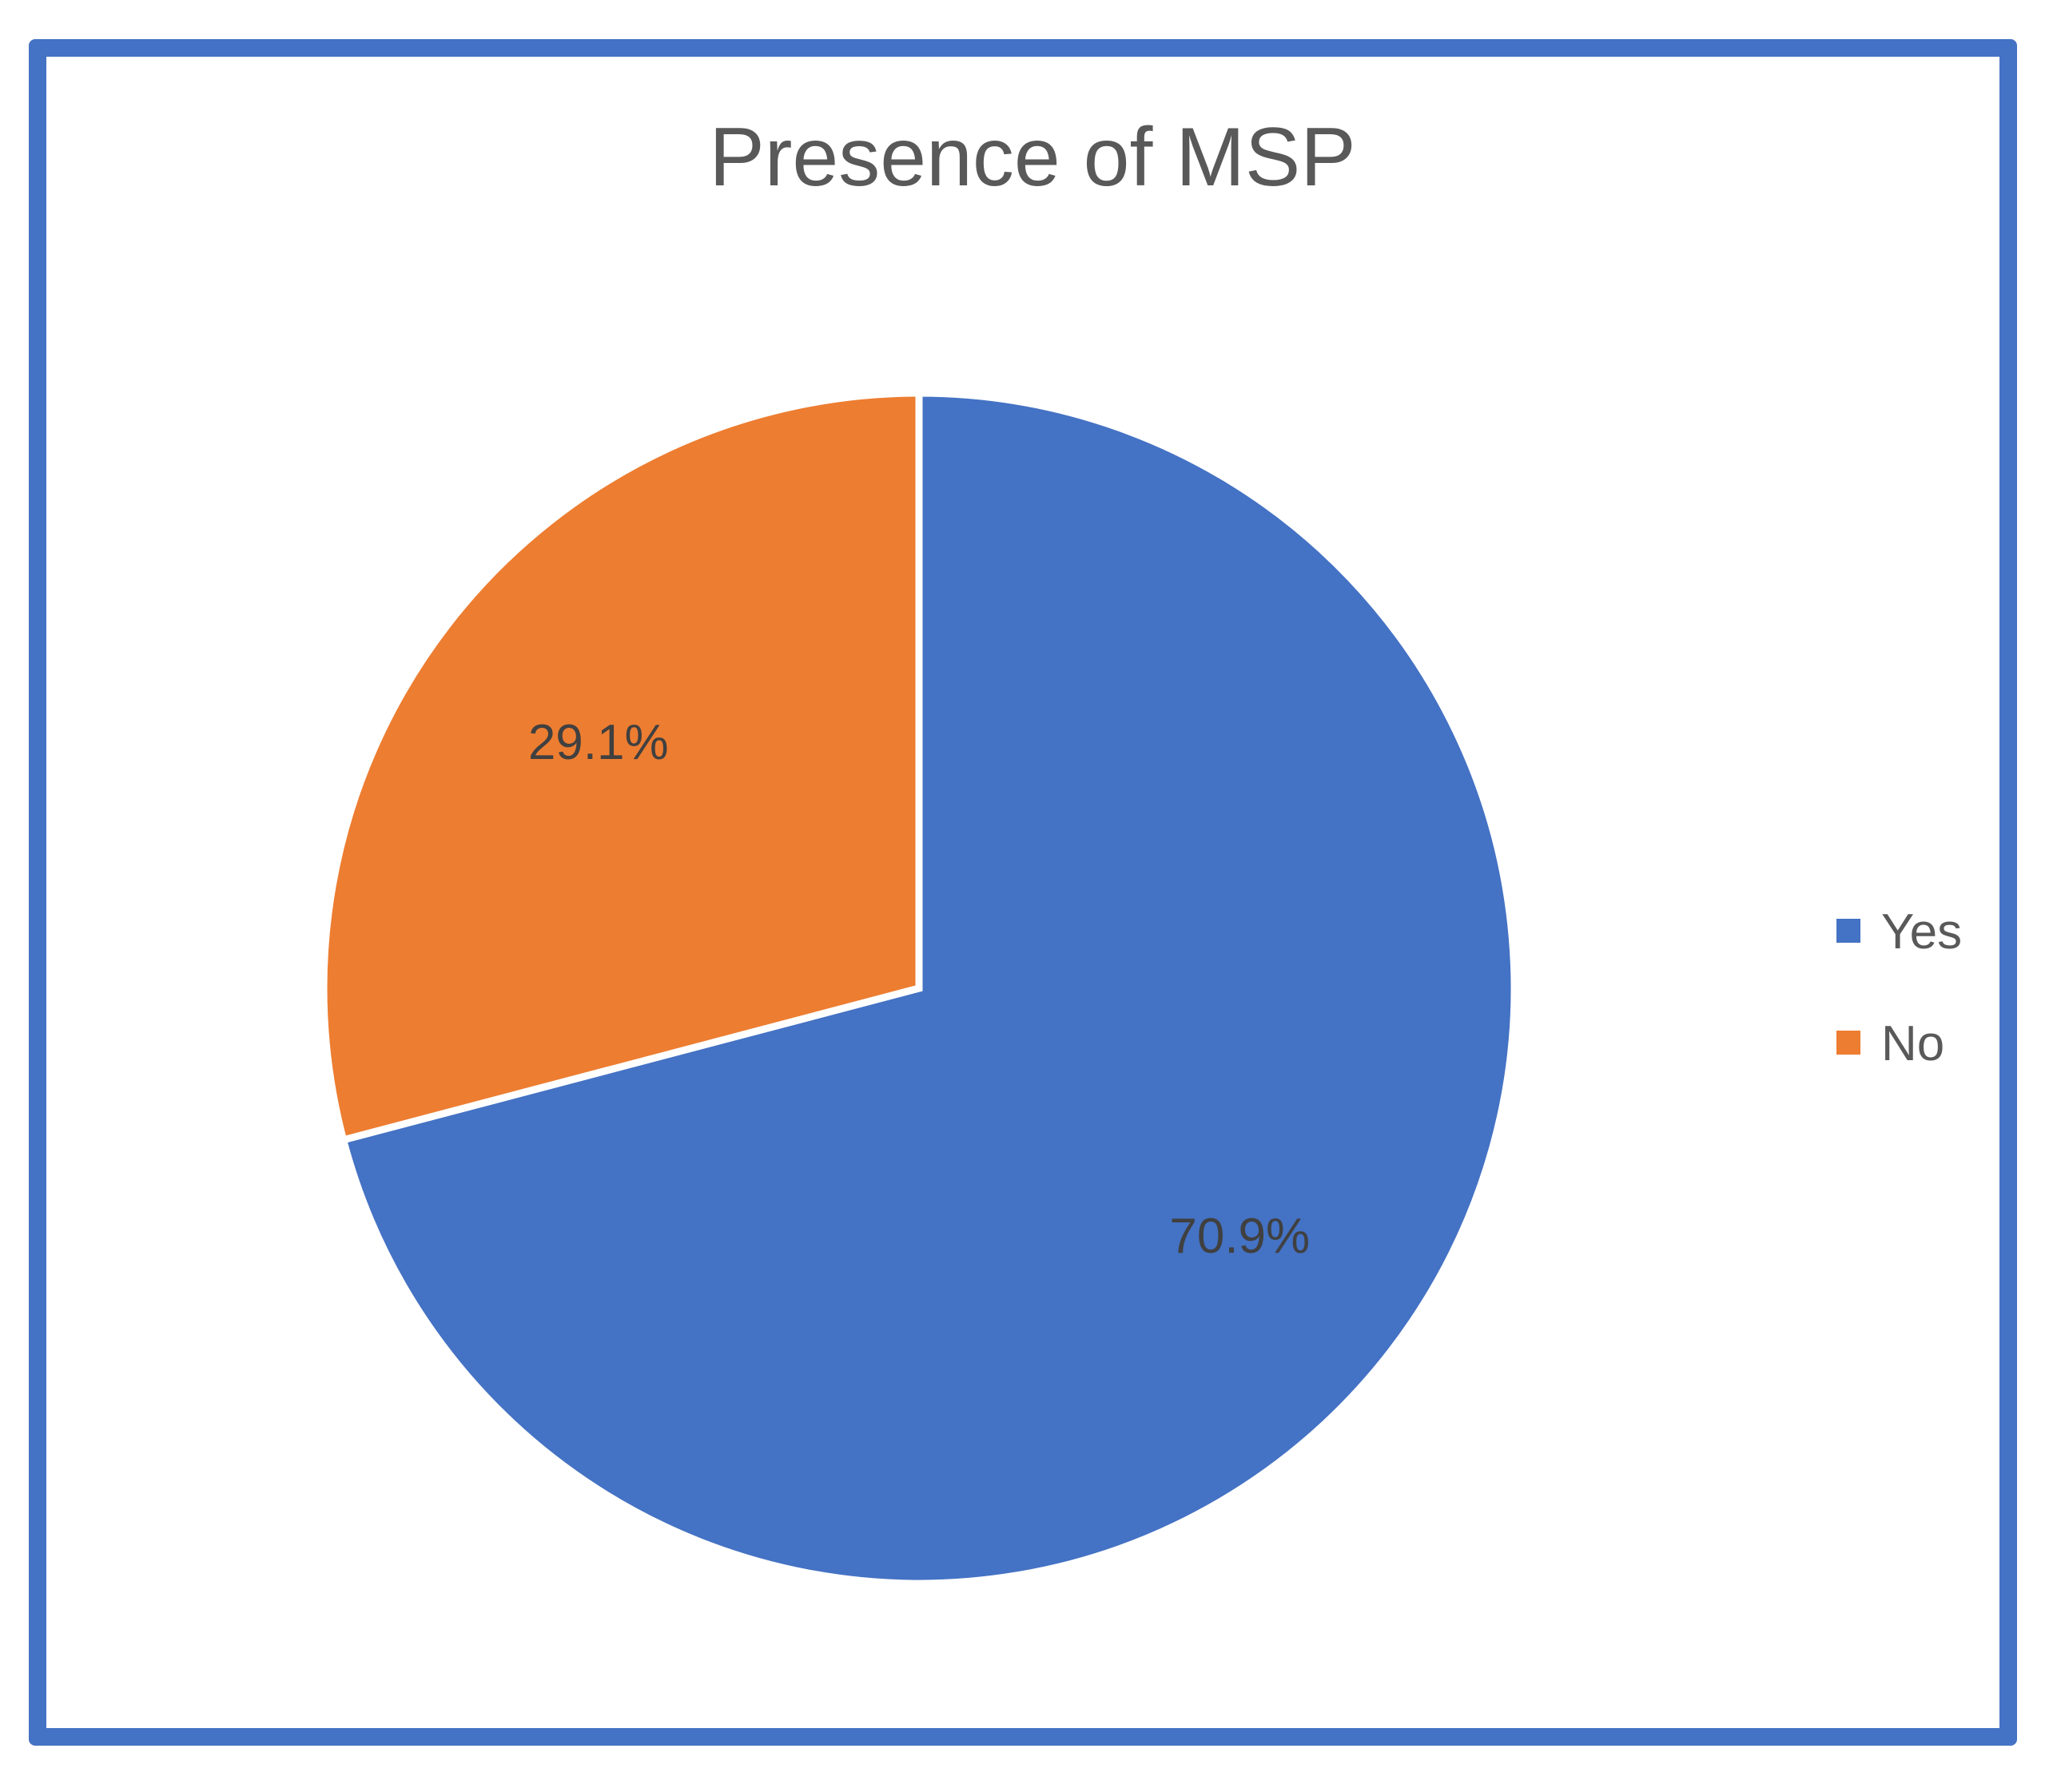  I want to click on data-label-no: 29.1%, so click(598, 742).